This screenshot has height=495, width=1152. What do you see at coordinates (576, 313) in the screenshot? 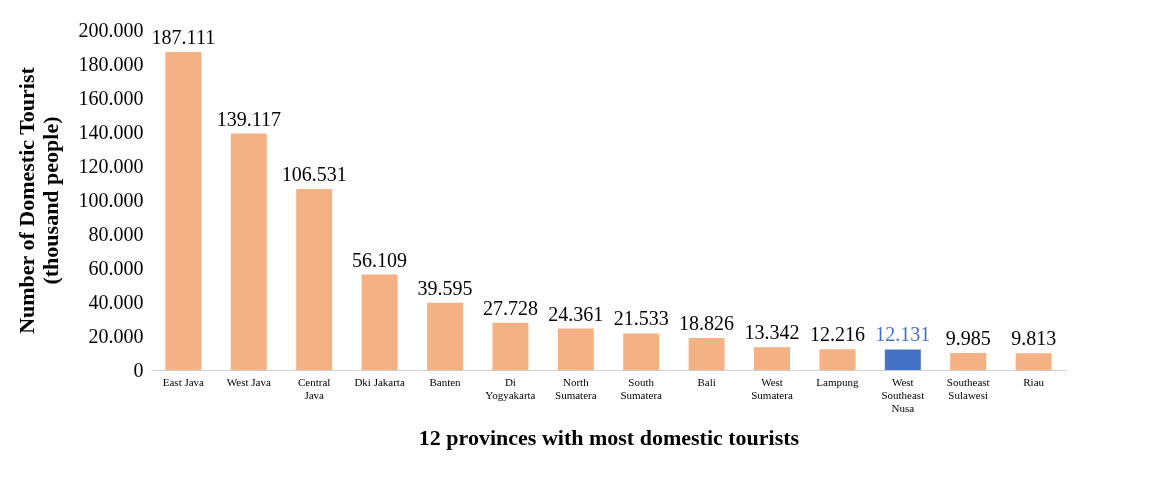
I see `data-label: 24.361` at bounding box center [576, 313].